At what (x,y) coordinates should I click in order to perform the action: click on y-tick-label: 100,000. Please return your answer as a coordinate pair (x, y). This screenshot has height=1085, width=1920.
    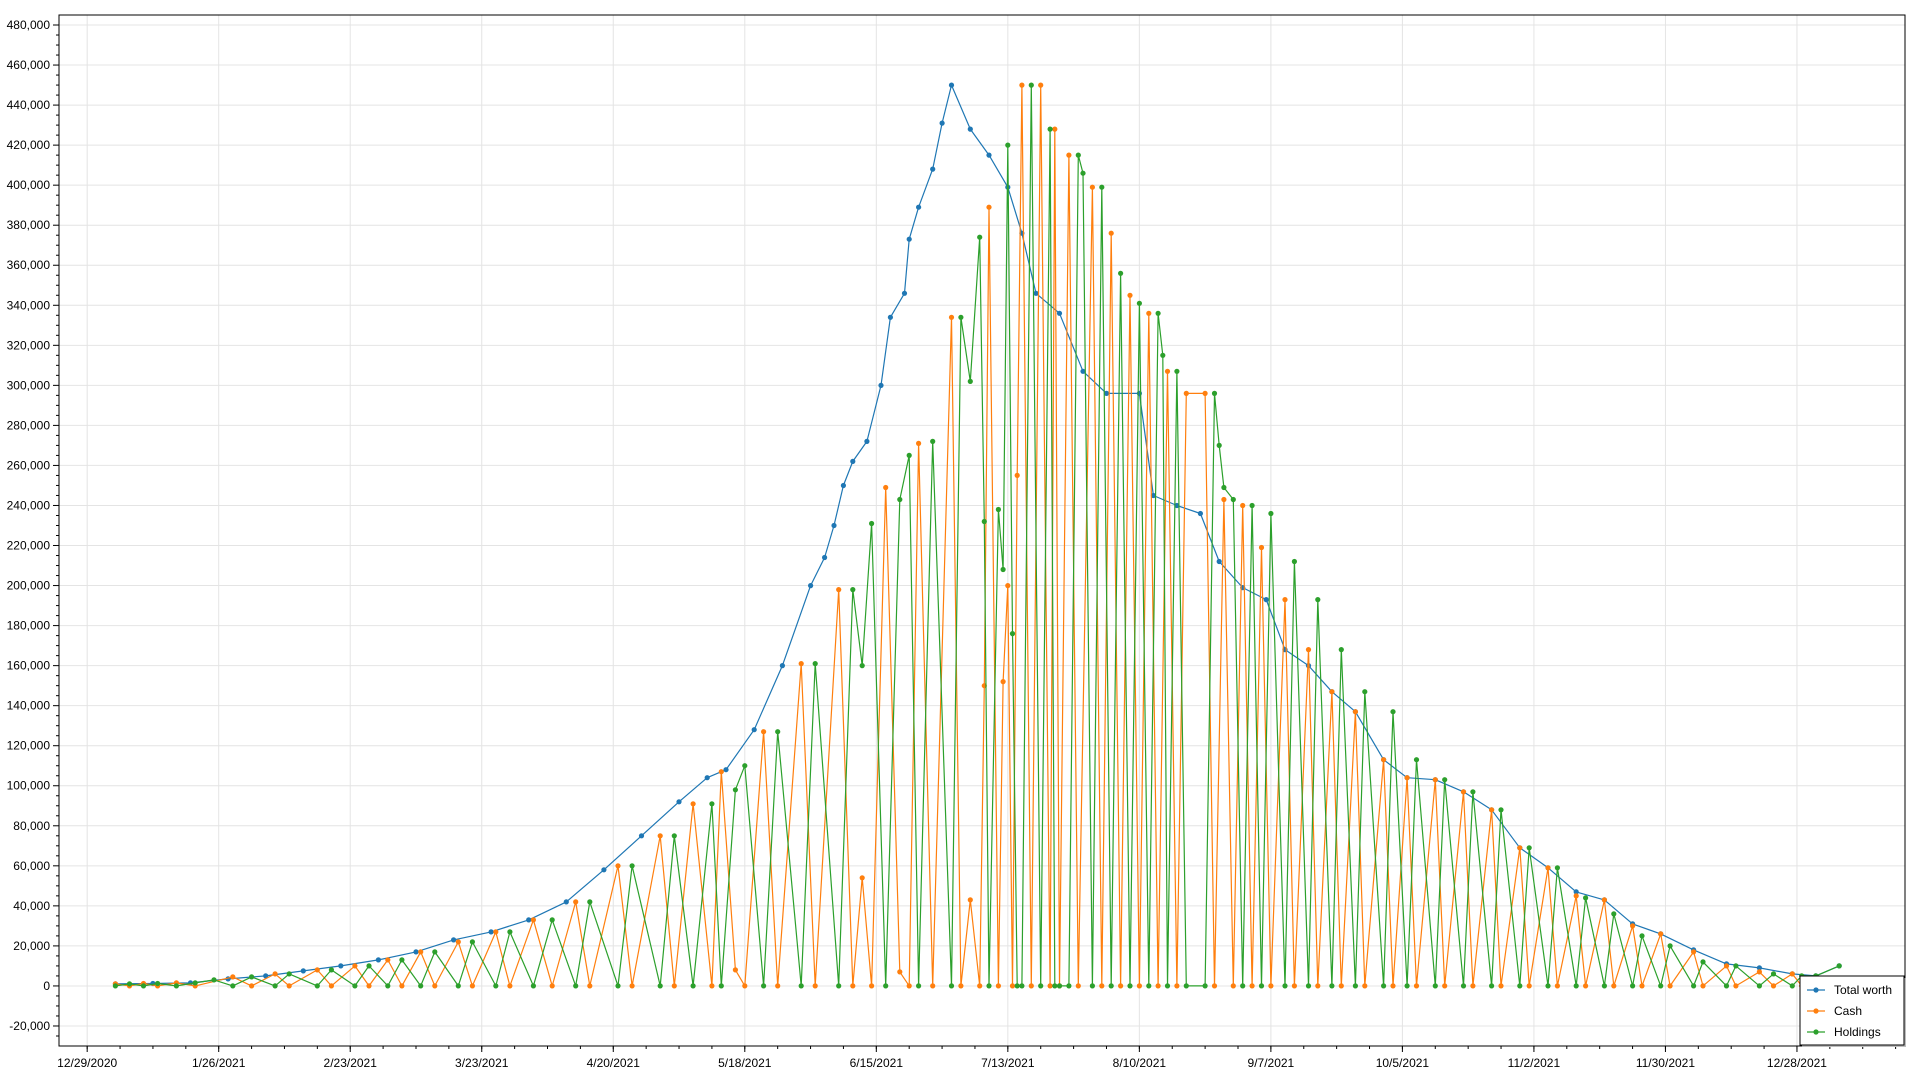
    Looking at the image, I should click on (29, 786).